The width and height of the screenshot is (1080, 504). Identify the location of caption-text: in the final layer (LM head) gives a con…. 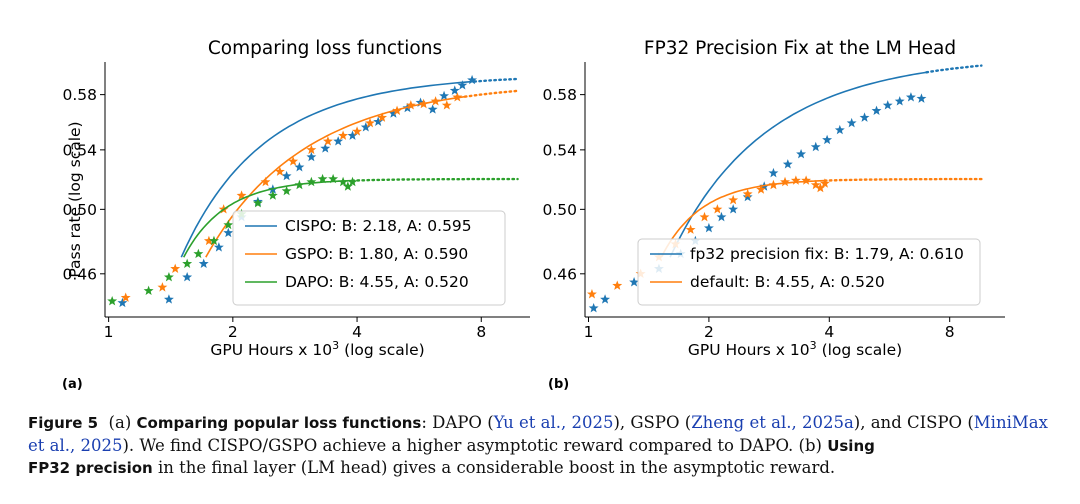
(494, 467).